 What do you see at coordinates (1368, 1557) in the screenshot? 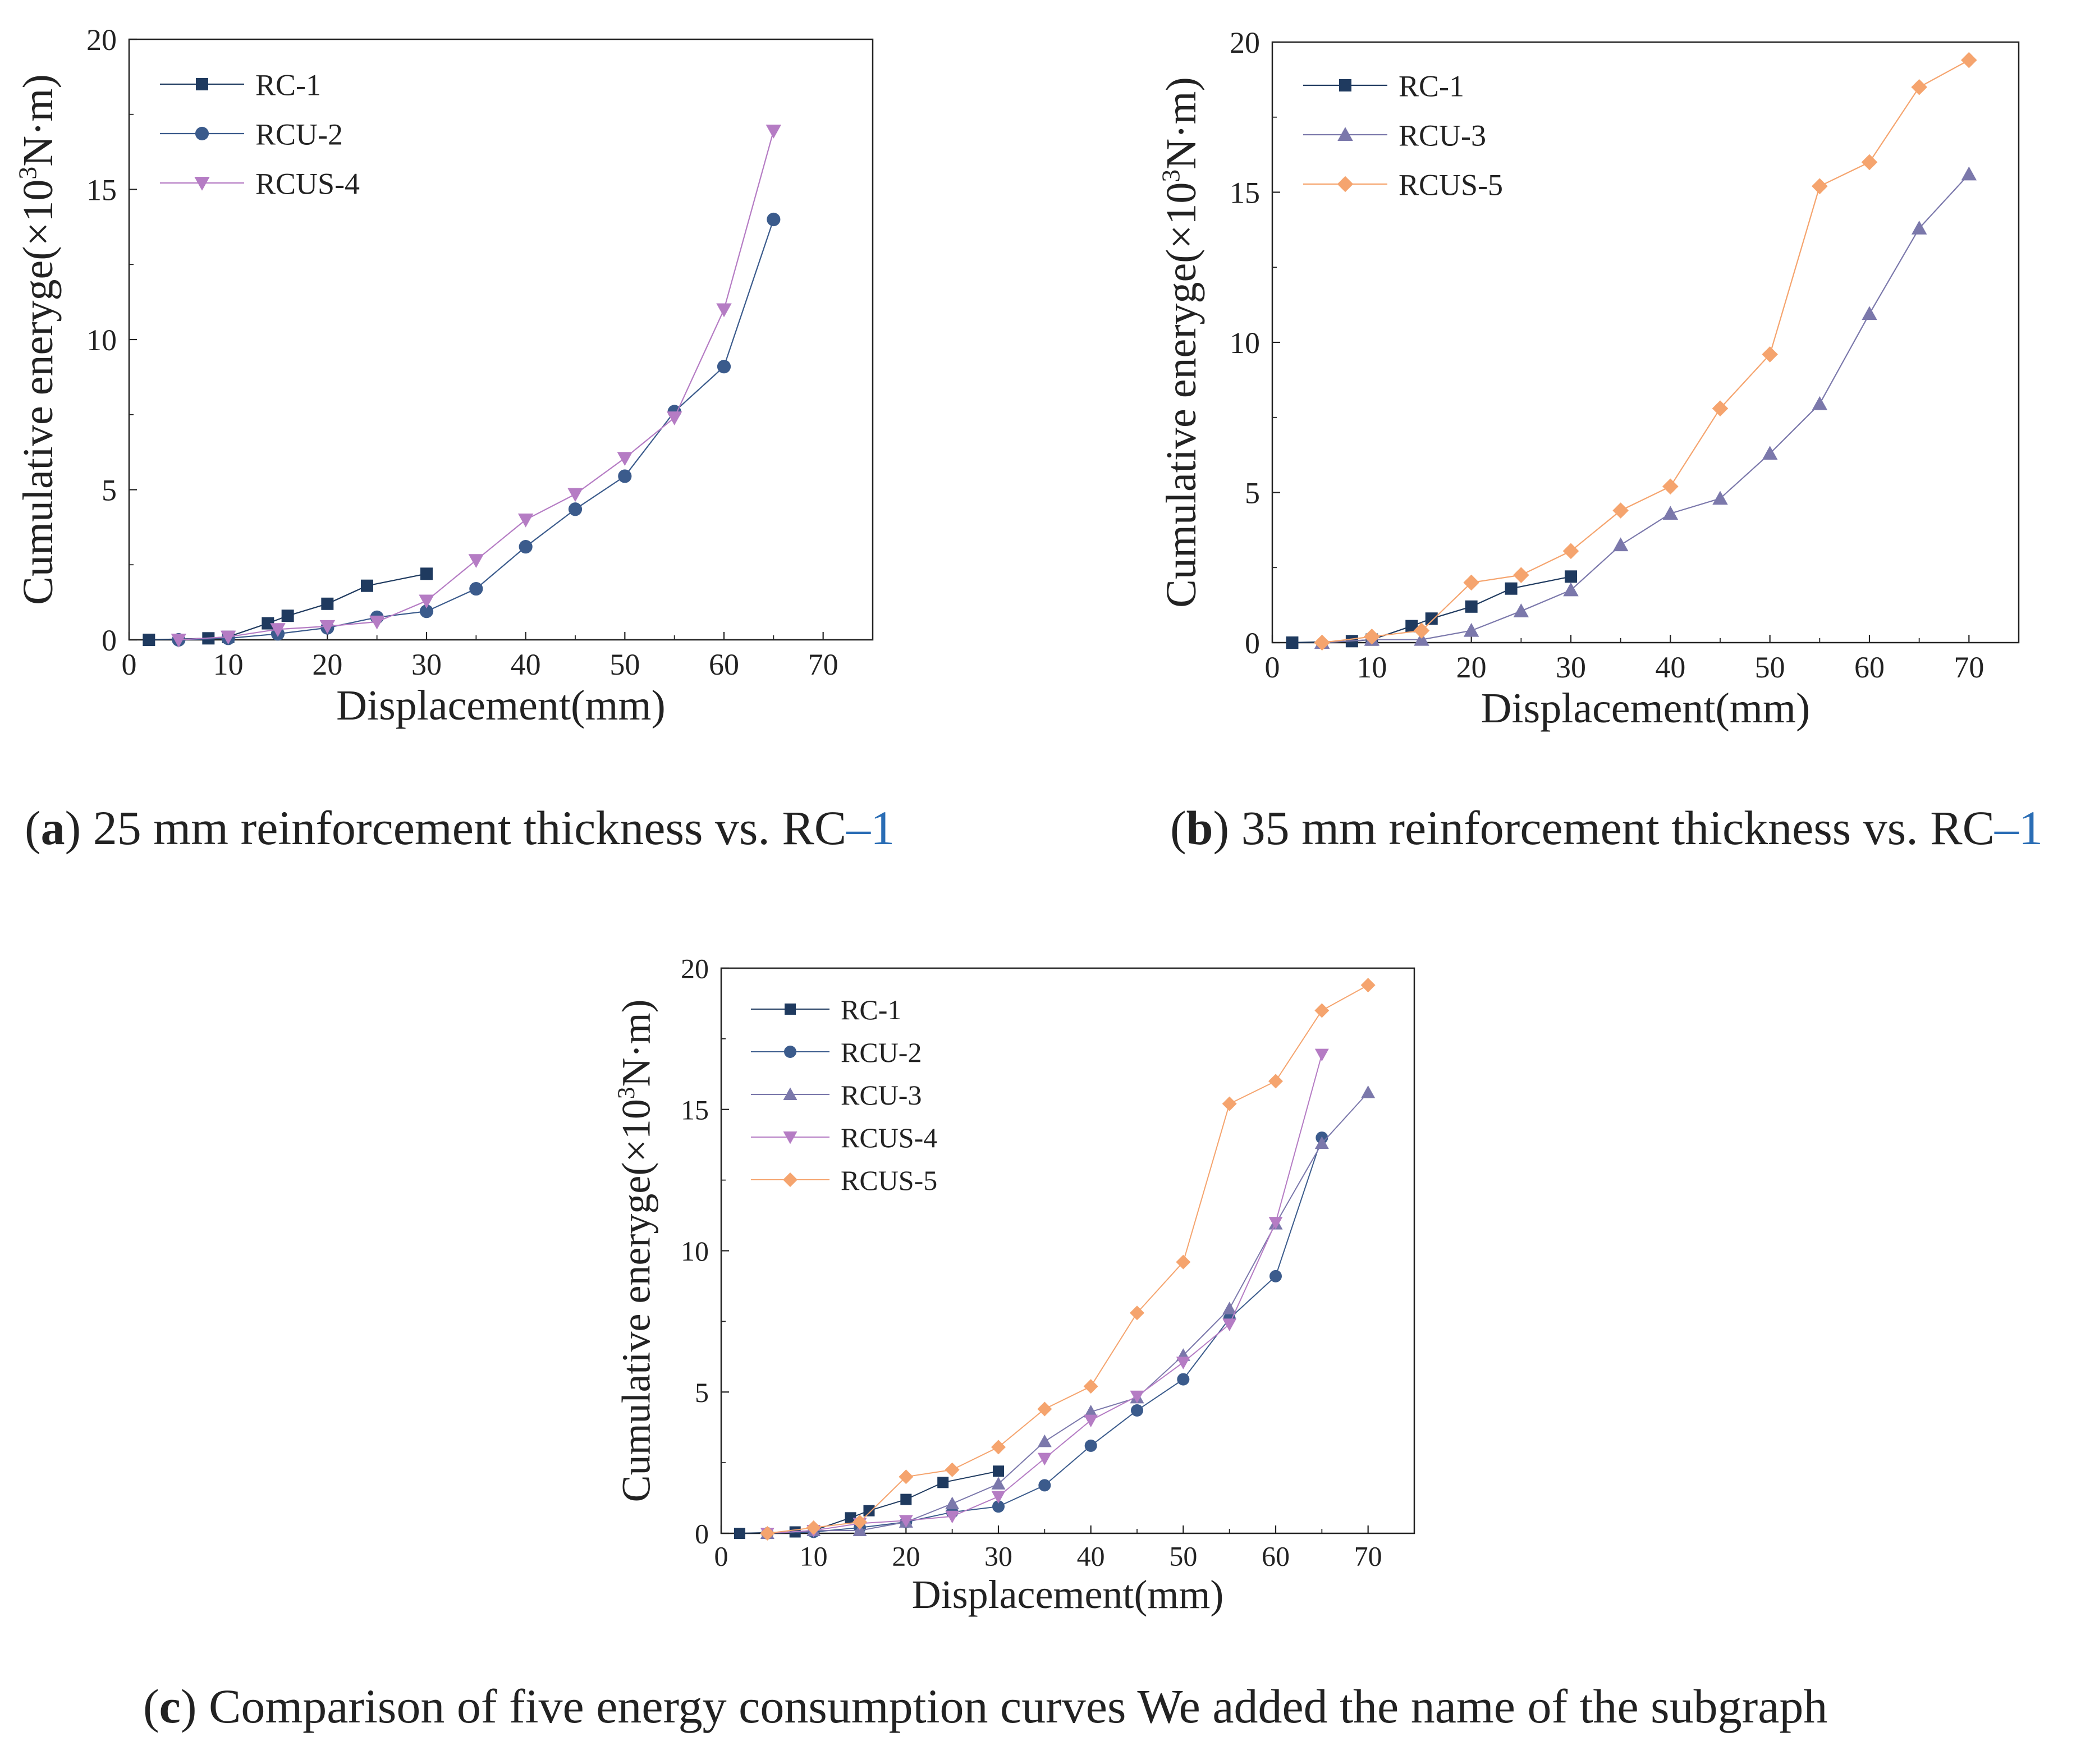
I see `x-tick-label-c-70: 70` at bounding box center [1368, 1557].